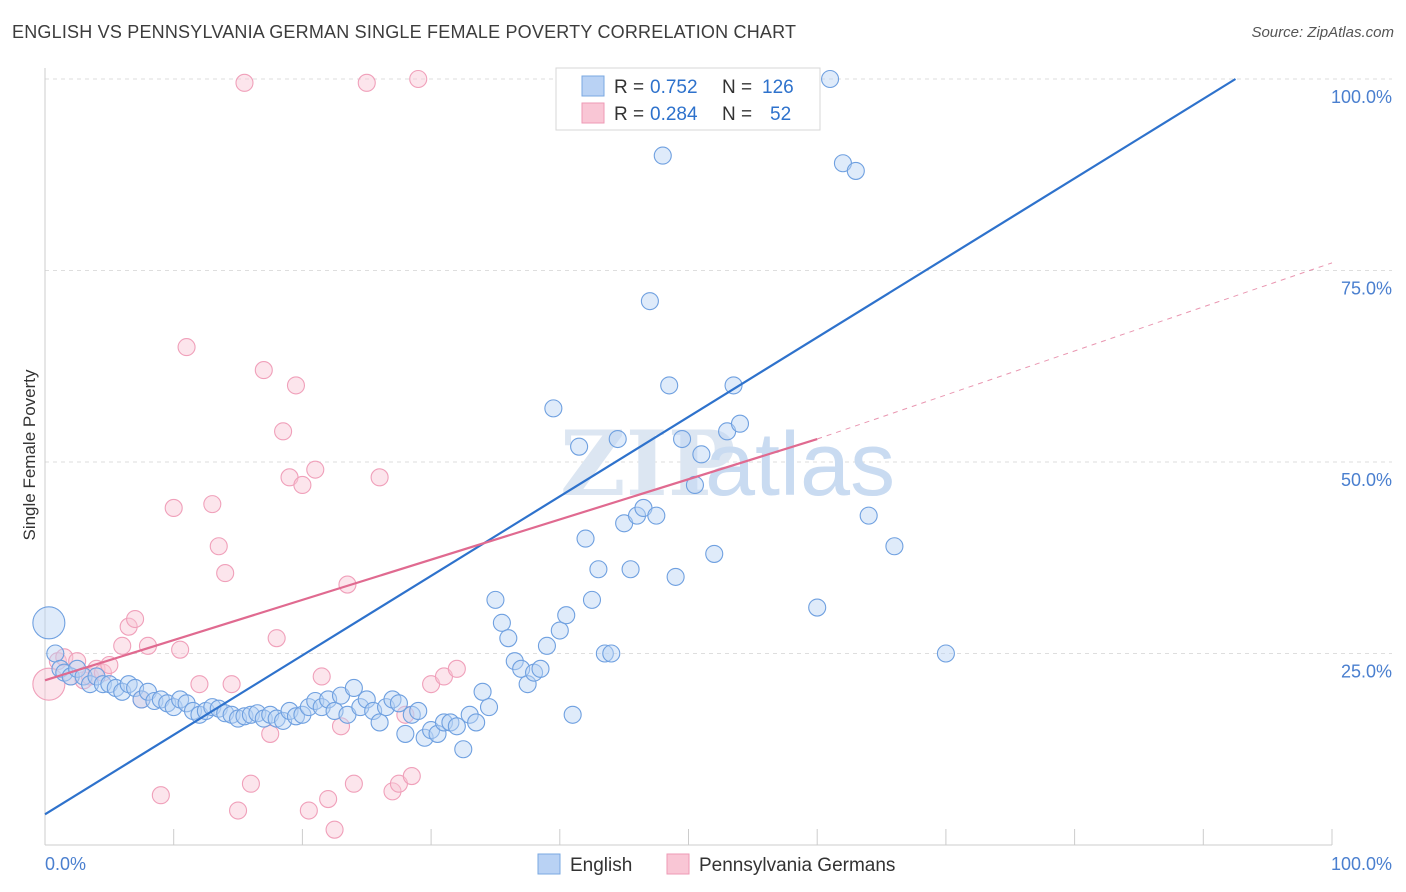 The width and height of the screenshot is (1406, 892). Describe the element at coordinates (601, 865) in the screenshot. I see `legend-english-label: English` at that location.